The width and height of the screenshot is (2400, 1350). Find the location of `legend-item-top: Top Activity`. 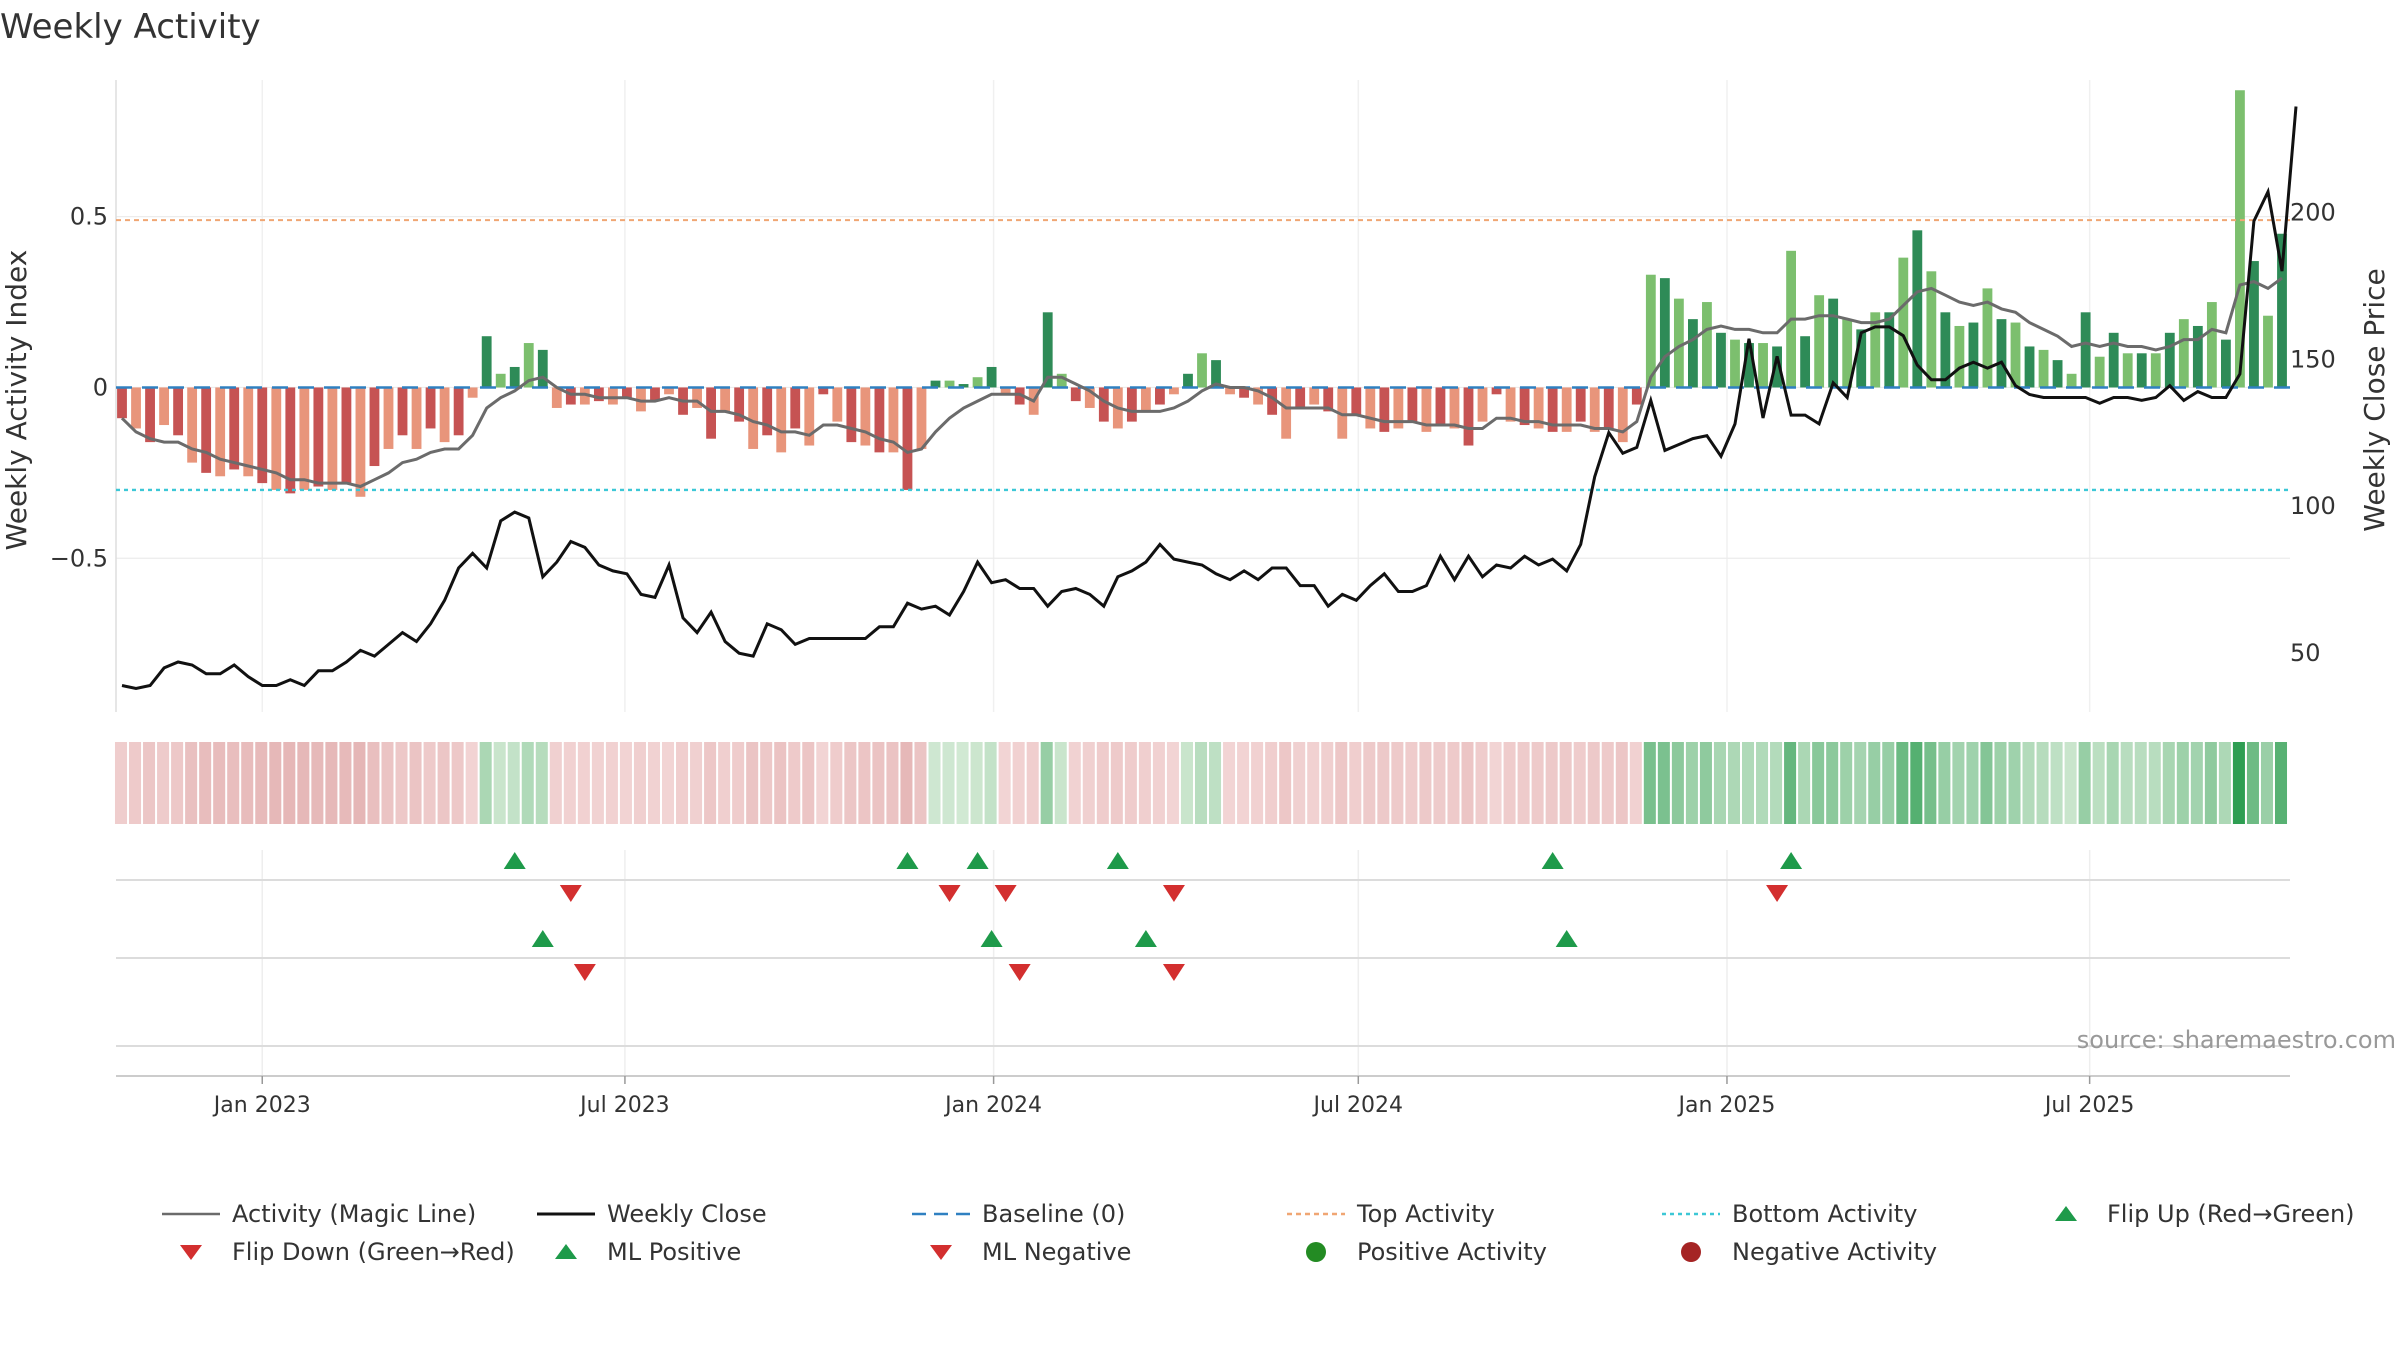

legend-item-top: Top Activity is located at coordinates (1390, 1214).